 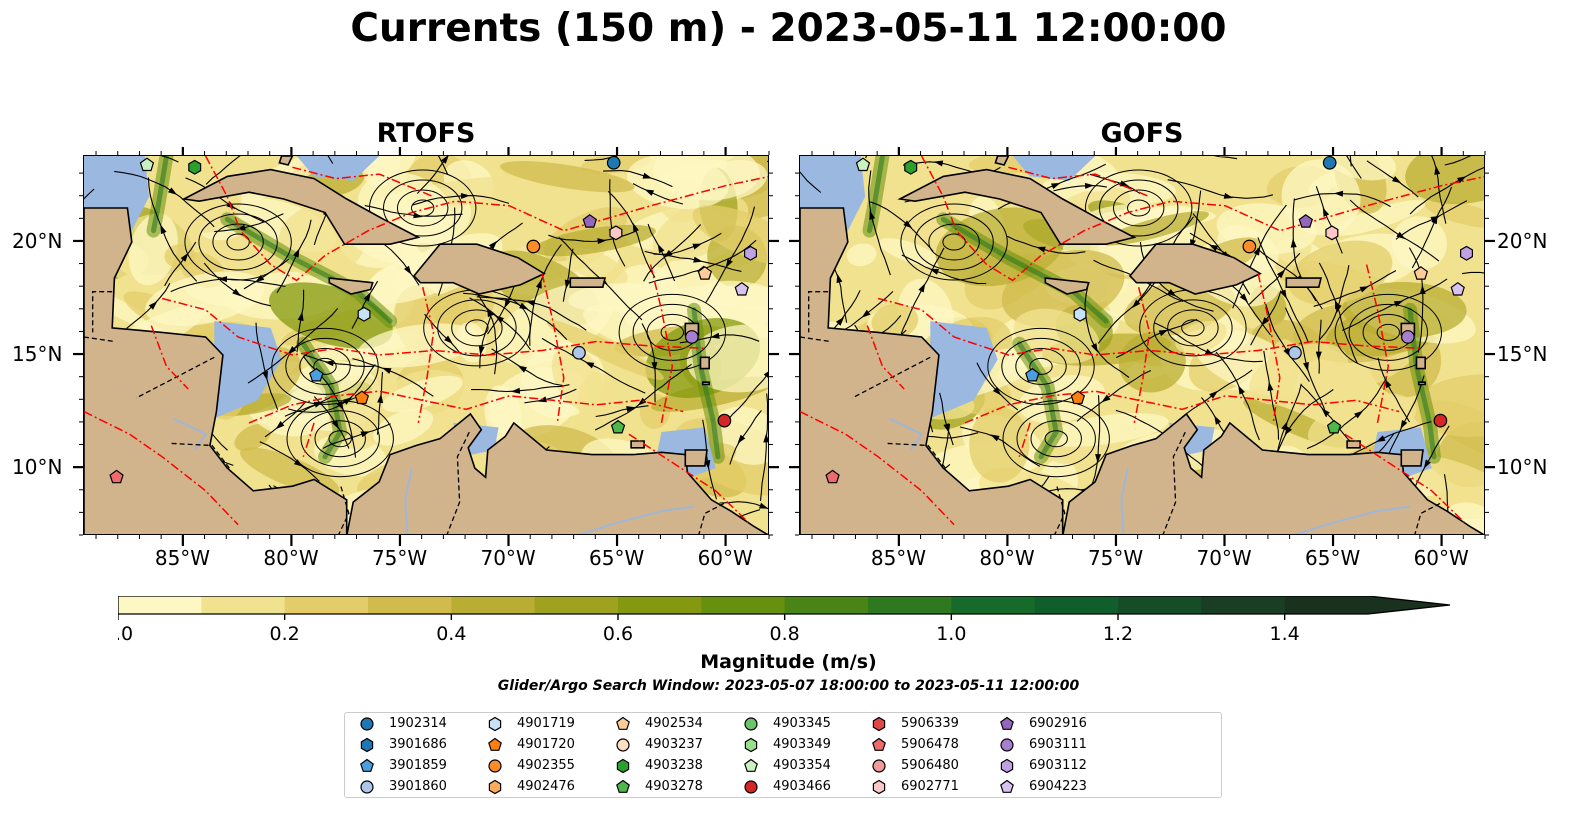 I want to click on legend-label: 4902355, so click(x=546, y=765).